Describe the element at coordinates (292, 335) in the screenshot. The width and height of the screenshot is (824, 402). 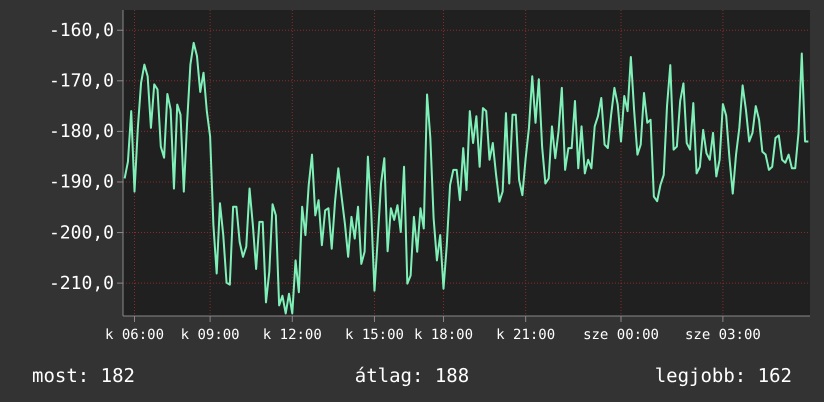
I see `x-tick-label: k 12:00` at that location.